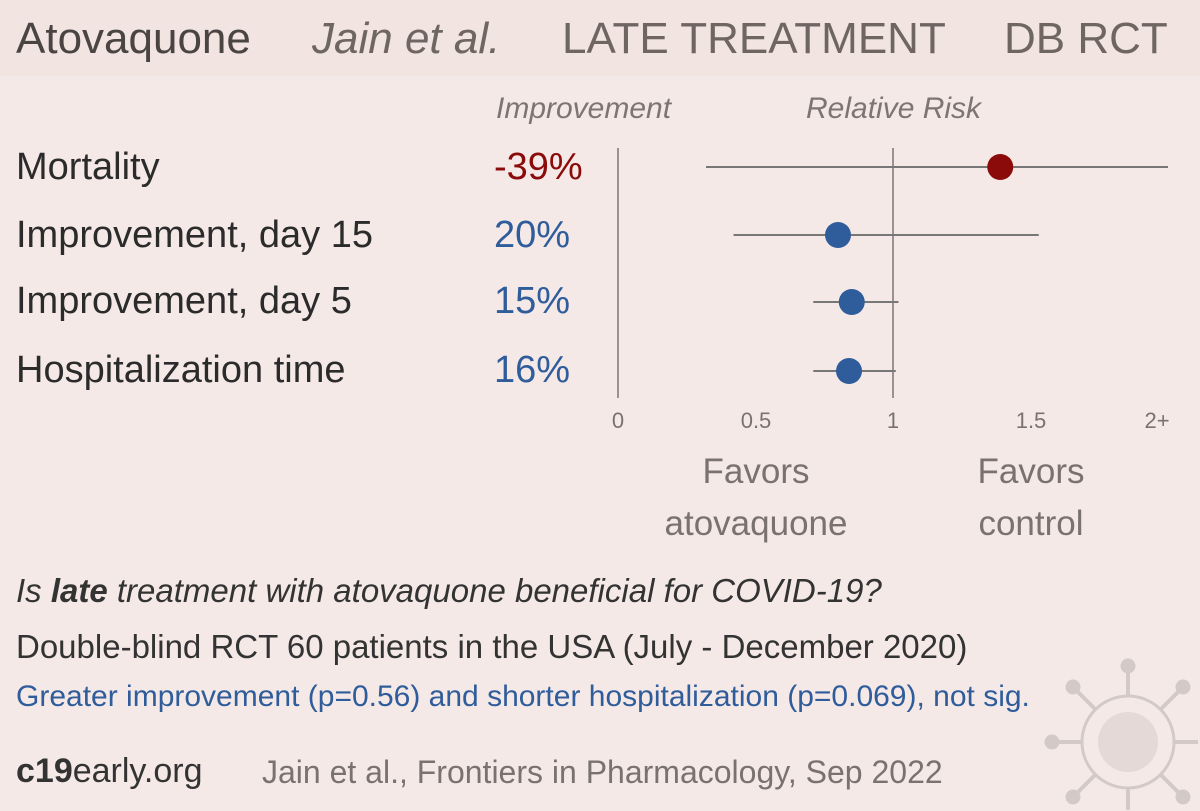 The width and height of the screenshot is (1200, 811). Describe the element at coordinates (44, 771) in the screenshot. I see `site-name-bold: c19` at that location.